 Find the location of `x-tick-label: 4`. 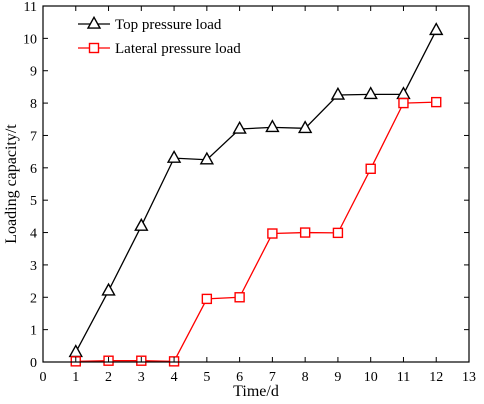

x-tick-label: 4 is located at coordinates (174, 377).